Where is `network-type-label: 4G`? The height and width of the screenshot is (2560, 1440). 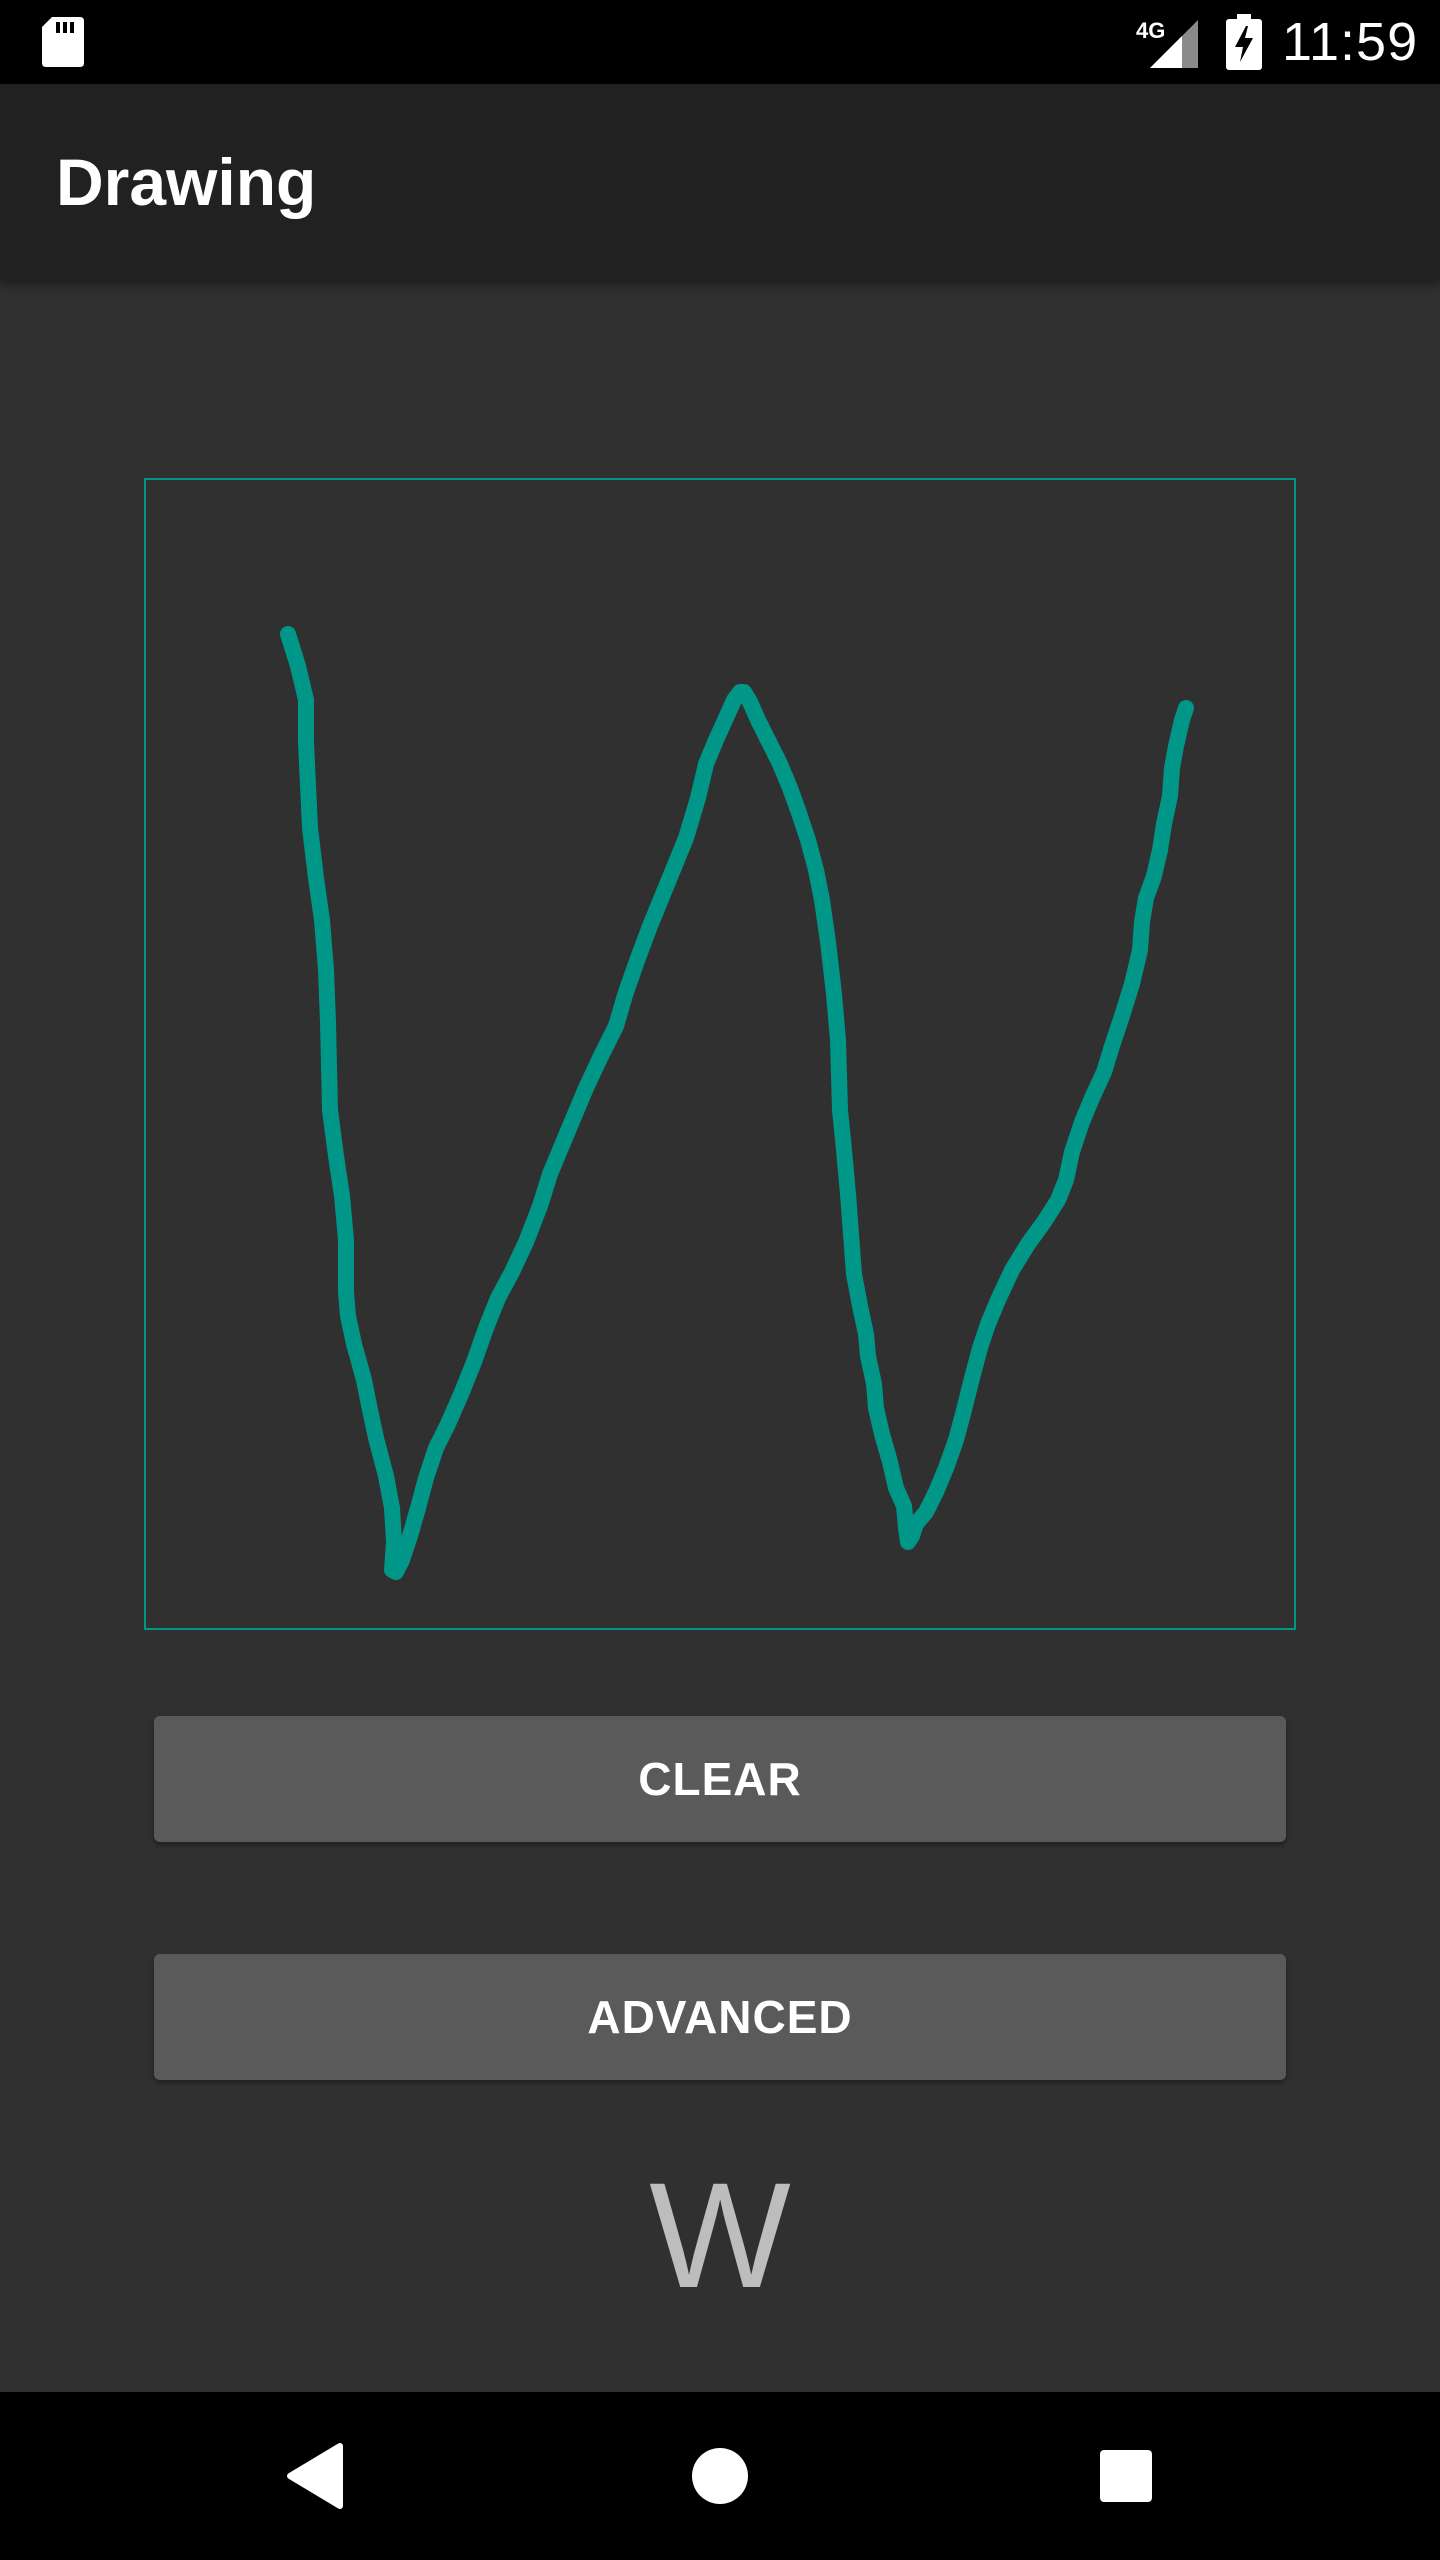
network-type-label: 4G is located at coordinates (1150, 30).